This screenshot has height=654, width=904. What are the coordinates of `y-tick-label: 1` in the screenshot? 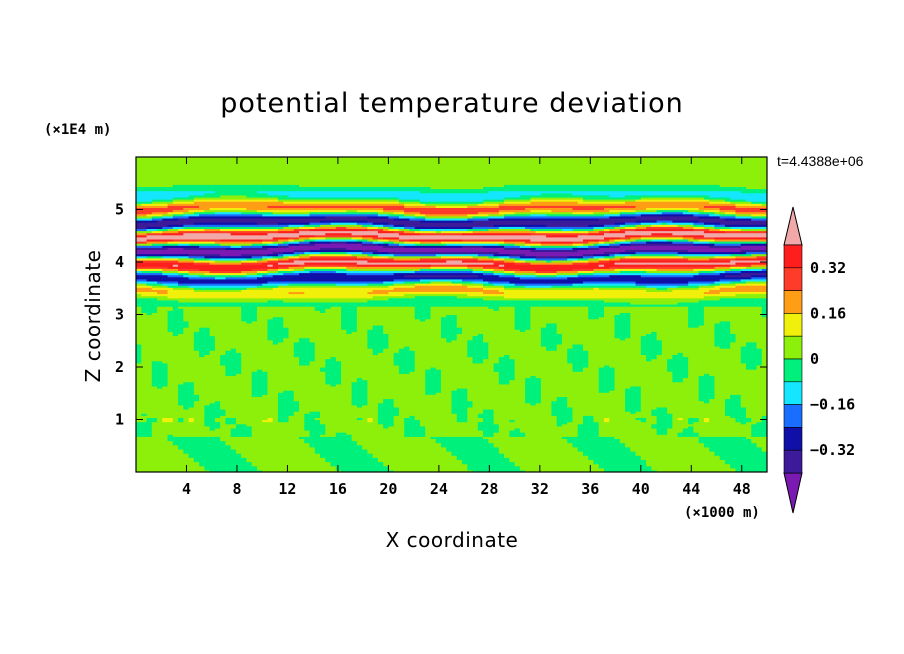 It's located at (119, 420).